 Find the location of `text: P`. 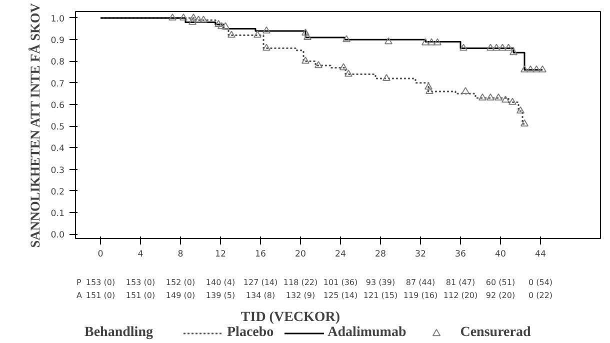

text: P is located at coordinates (79, 282).